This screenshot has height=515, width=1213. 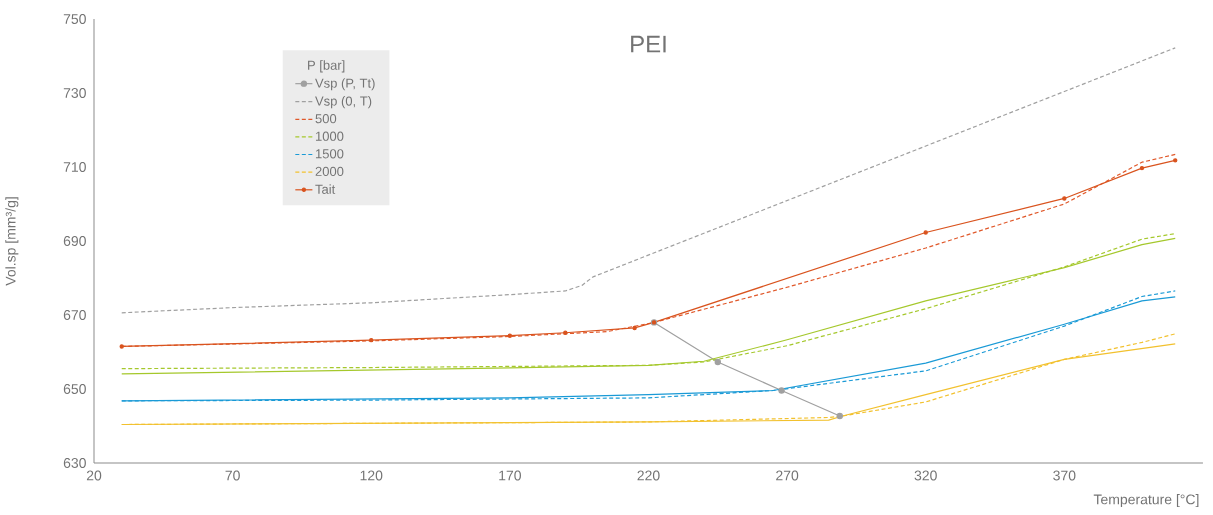 I want to click on x-tick-label: 120, so click(x=371, y=475).